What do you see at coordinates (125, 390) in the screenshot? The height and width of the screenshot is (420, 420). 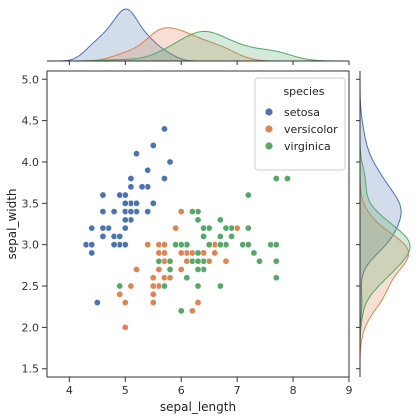 I see `x-tick-label: 5` at bounding box center [125, 390].